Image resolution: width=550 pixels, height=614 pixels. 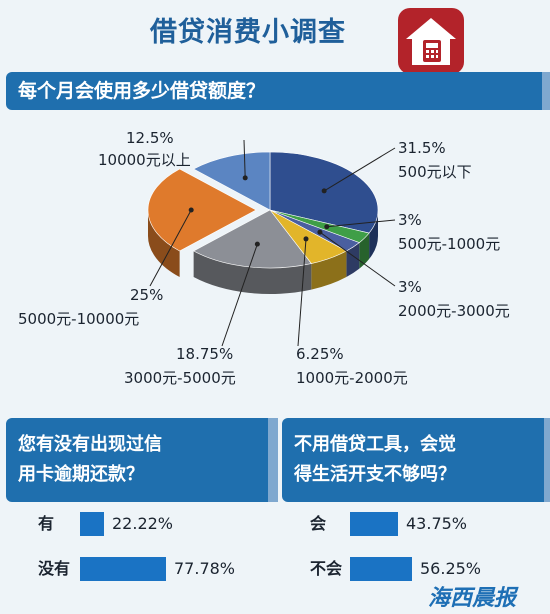 What do you see at coordinates (454, 311) in the screenshot?
I see `pie-label-2000-3000: 2000元-3000元` at bounding box center [454, 311].